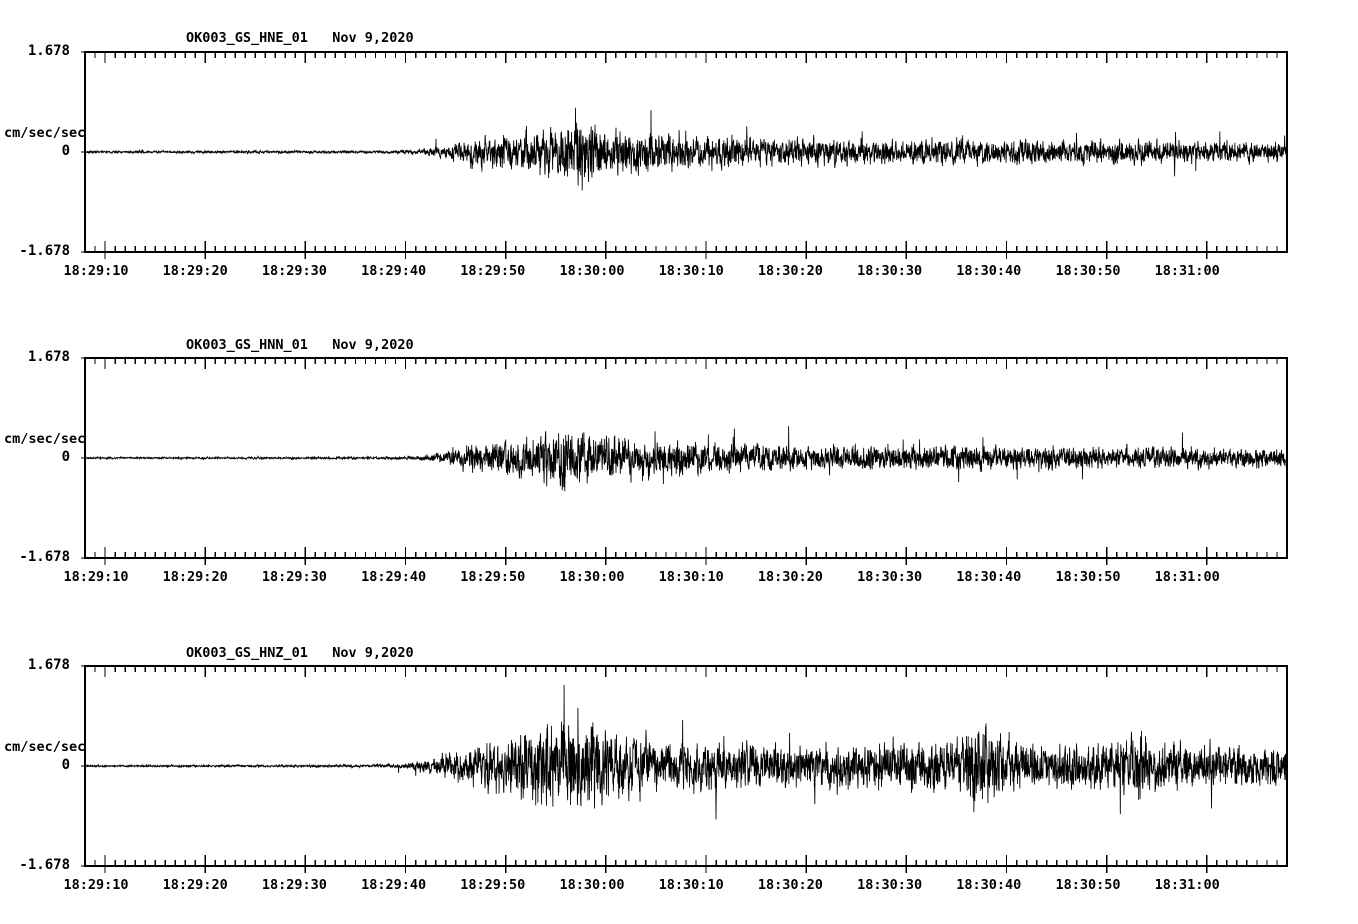  What do you see at coordinates (686, 752) in the screenshot?
I see `waveform-trace-hnz` at bounding box center [686, 752].